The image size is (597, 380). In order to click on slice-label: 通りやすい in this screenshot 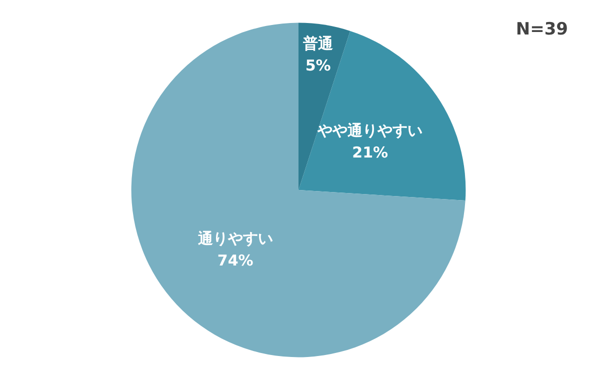, I will do `click(234, 238)`.